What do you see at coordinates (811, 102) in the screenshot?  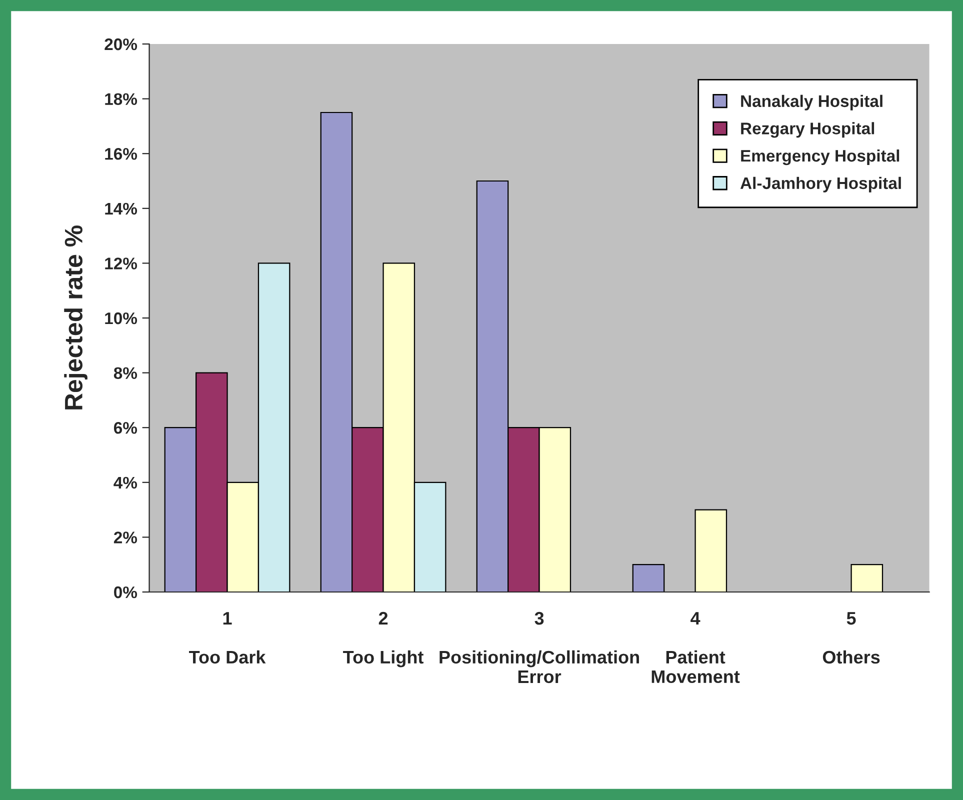 I see `legend-label: Nanakaly Hospital` at bounding box center [811, 102].